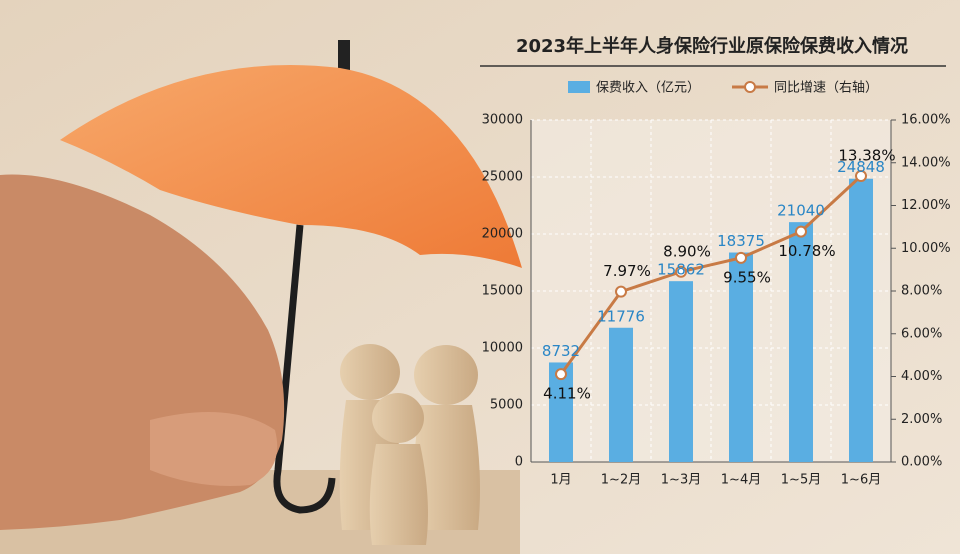  What do you see at coordinates (926, 120) in the screenshot?
I see `y2-tick-label: 16.00%` at bounding box center [926, 120].